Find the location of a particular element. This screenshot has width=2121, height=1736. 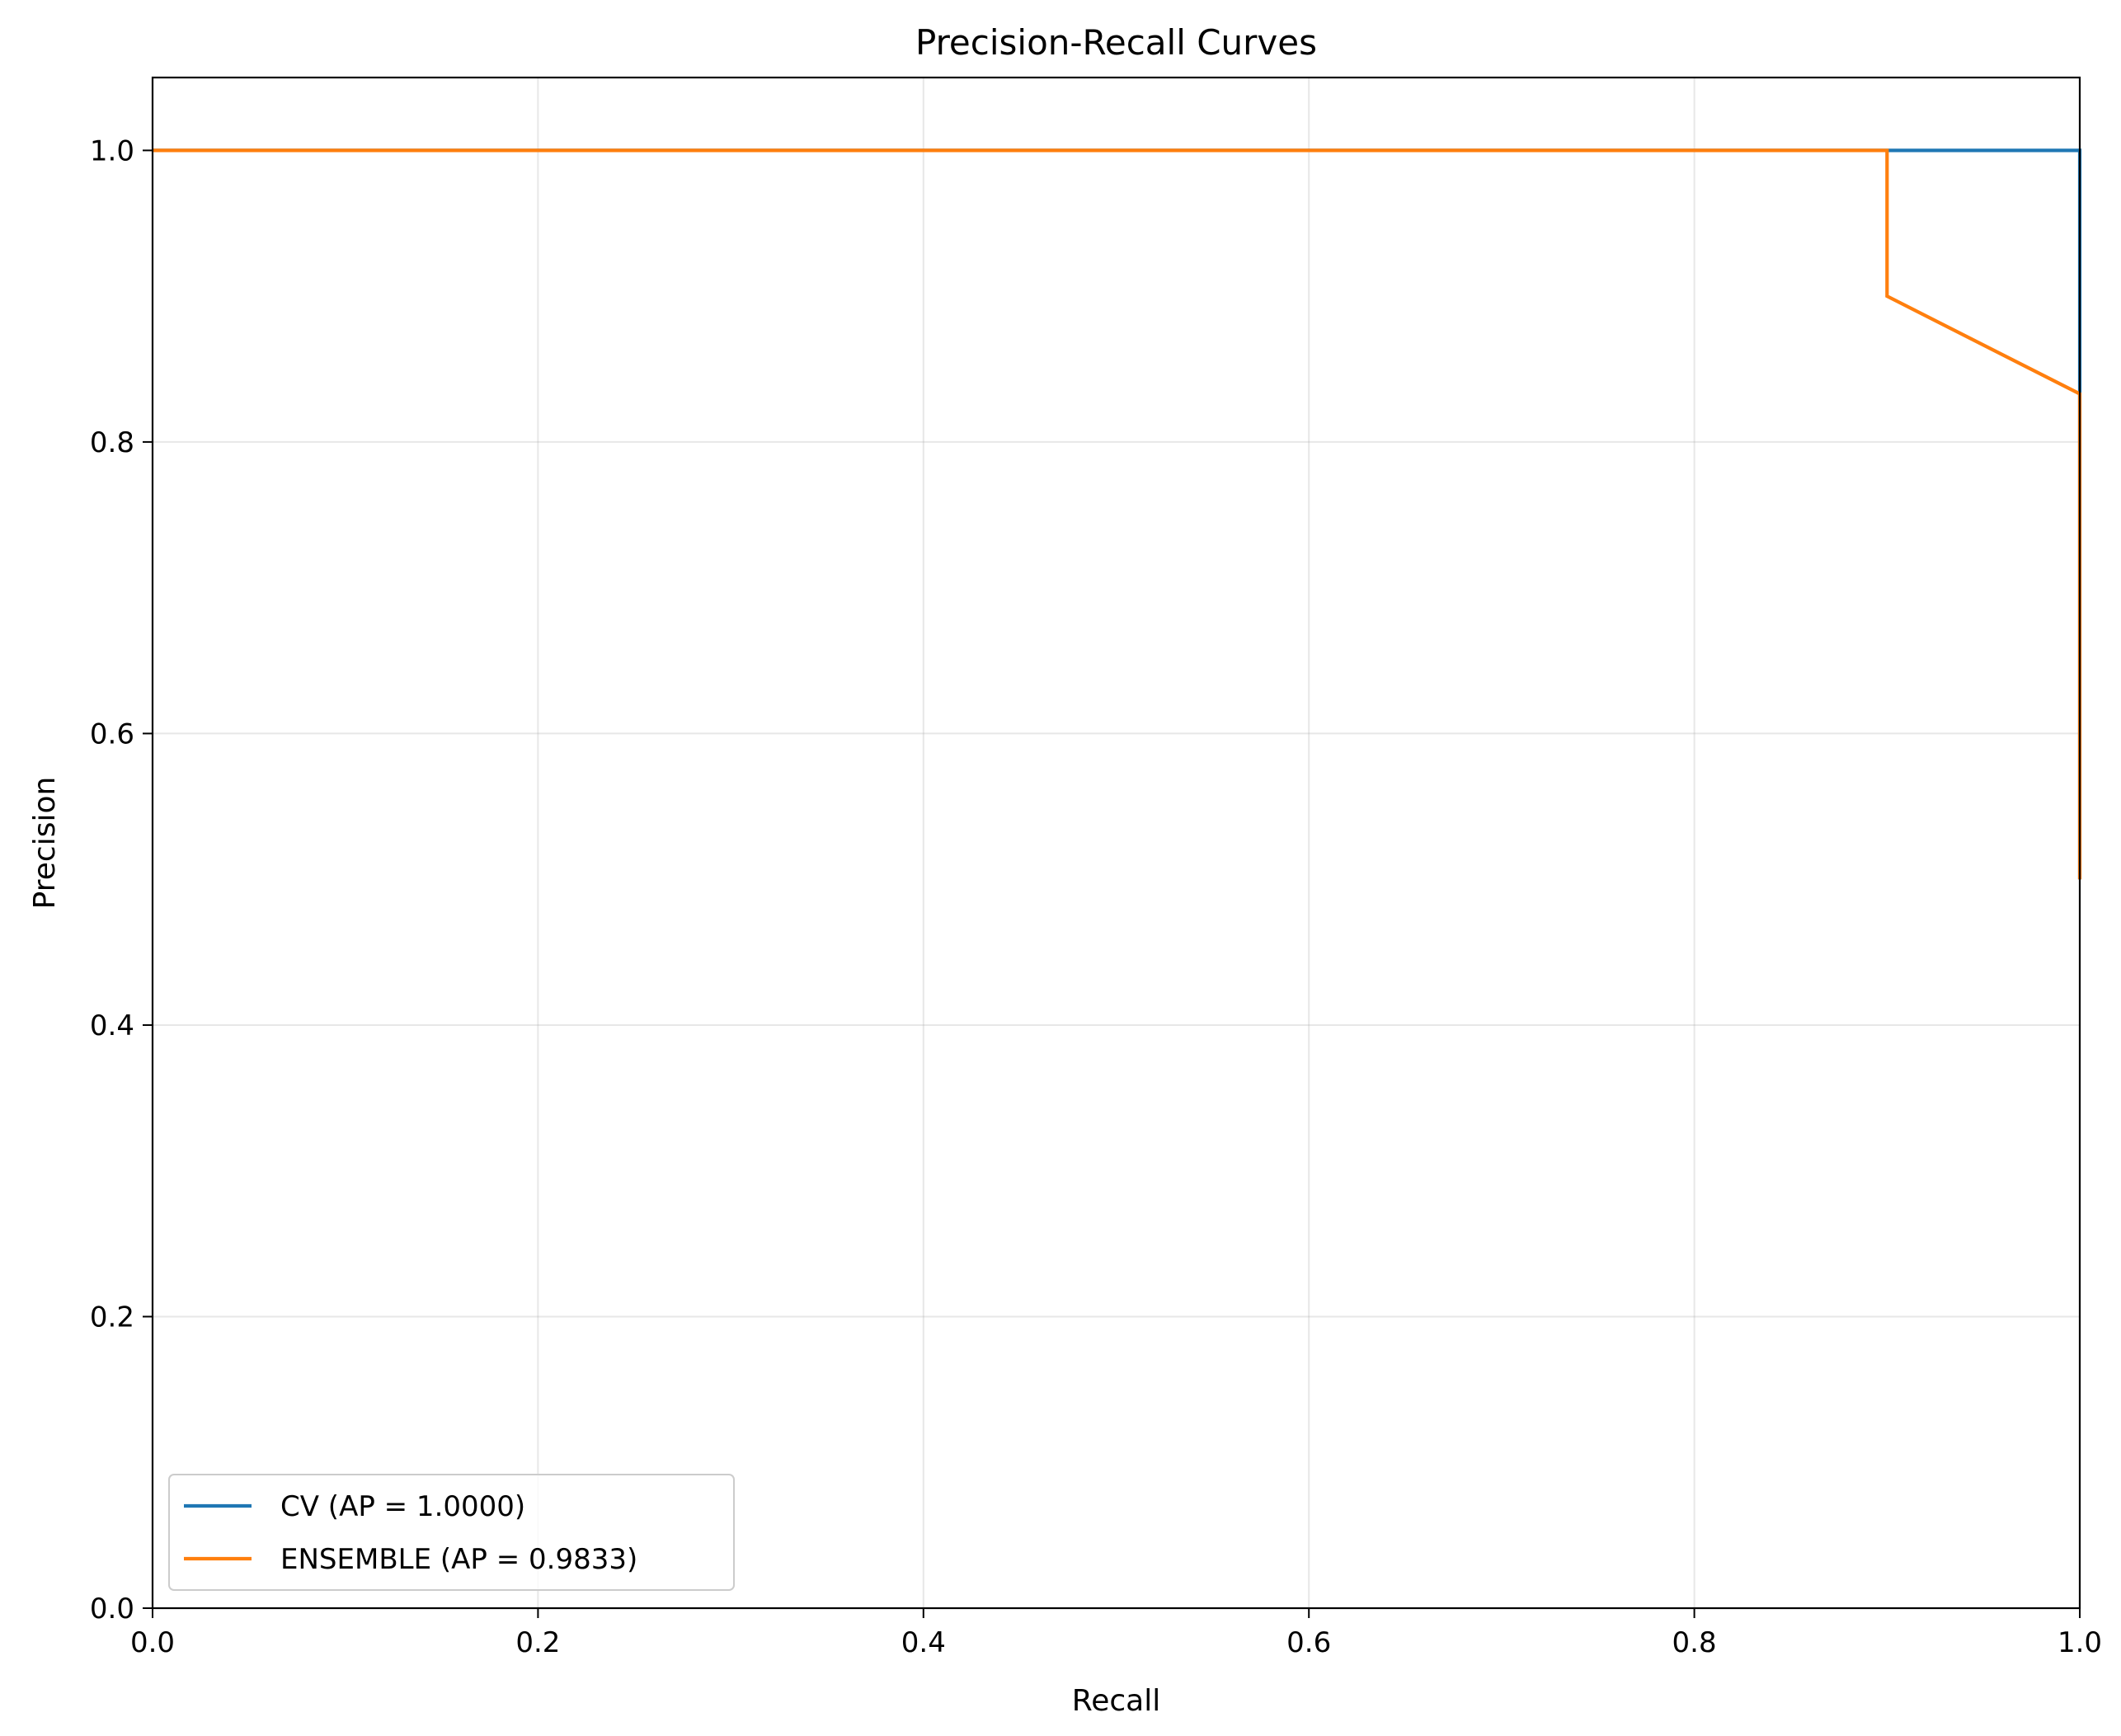

legend-label-1: ENSEMBLE (AP = 0.9833) is located at coordinates (459, 1559).